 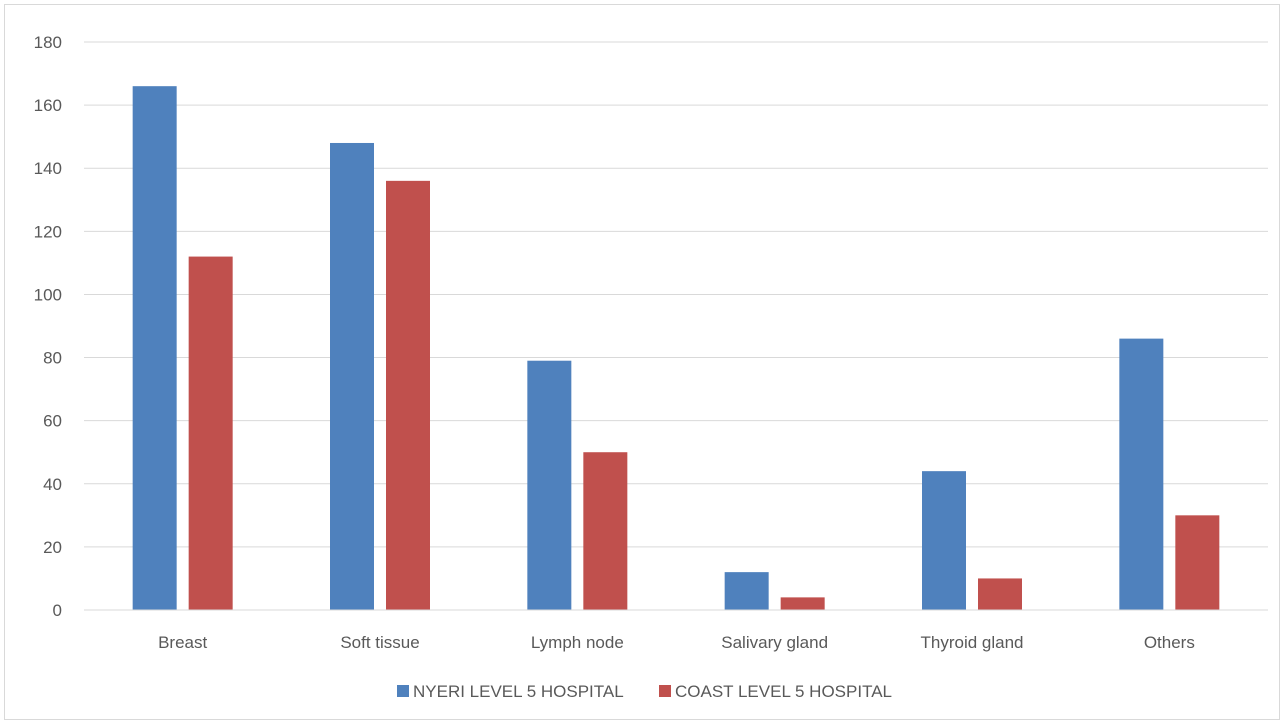 What do you see at coordinates (57, 610) in the screenshot?
I see `y-tick-label: 0` at bounding box center [57, 610].